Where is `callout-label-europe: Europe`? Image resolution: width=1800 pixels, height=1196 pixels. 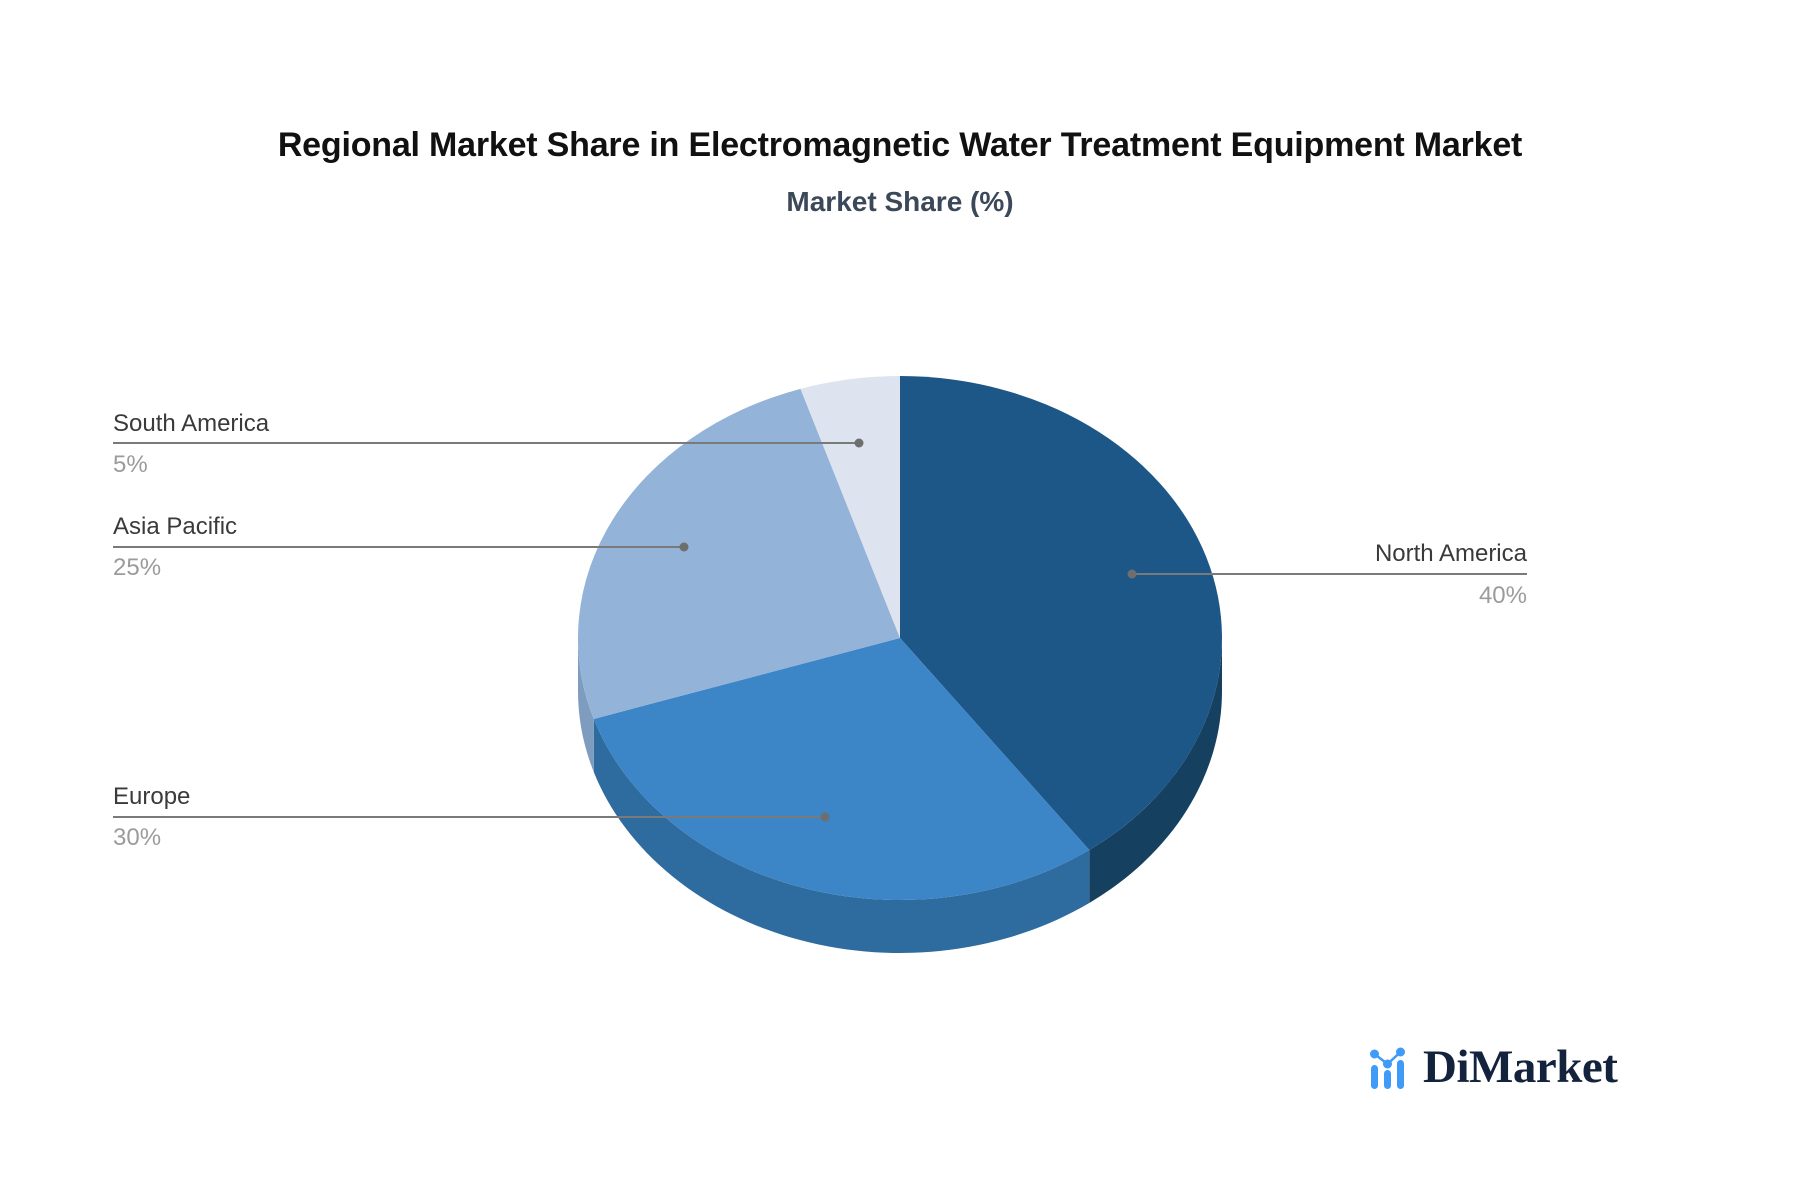 callout-label-europe: Europe is located at coordinates (152, 796).